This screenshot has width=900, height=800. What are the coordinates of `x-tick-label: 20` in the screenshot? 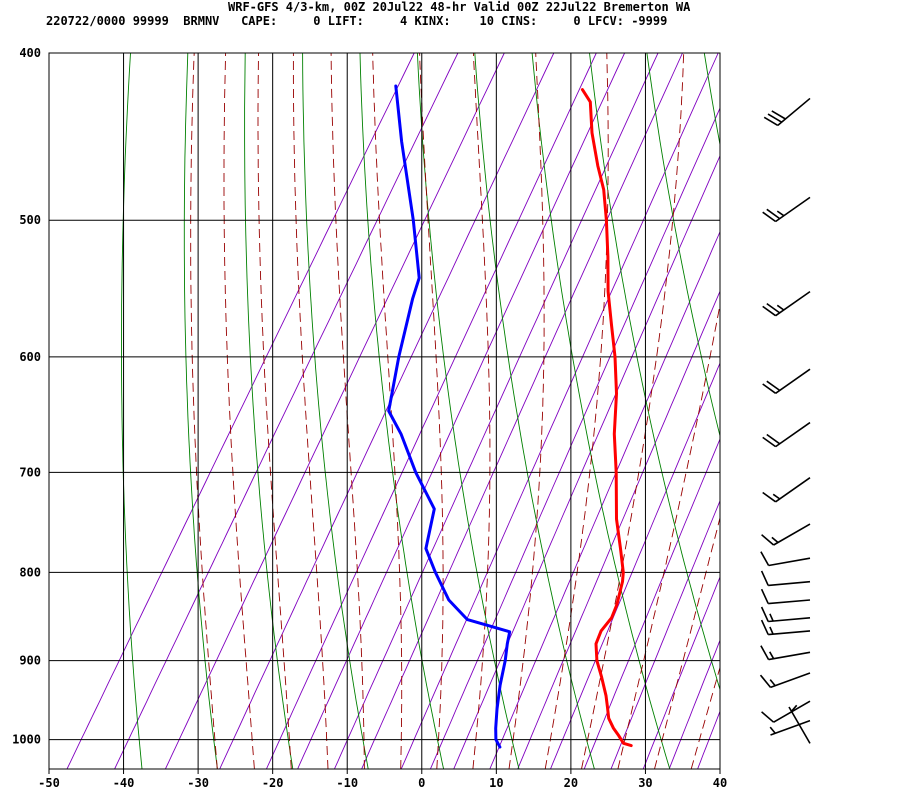 It's located at (571, 783).